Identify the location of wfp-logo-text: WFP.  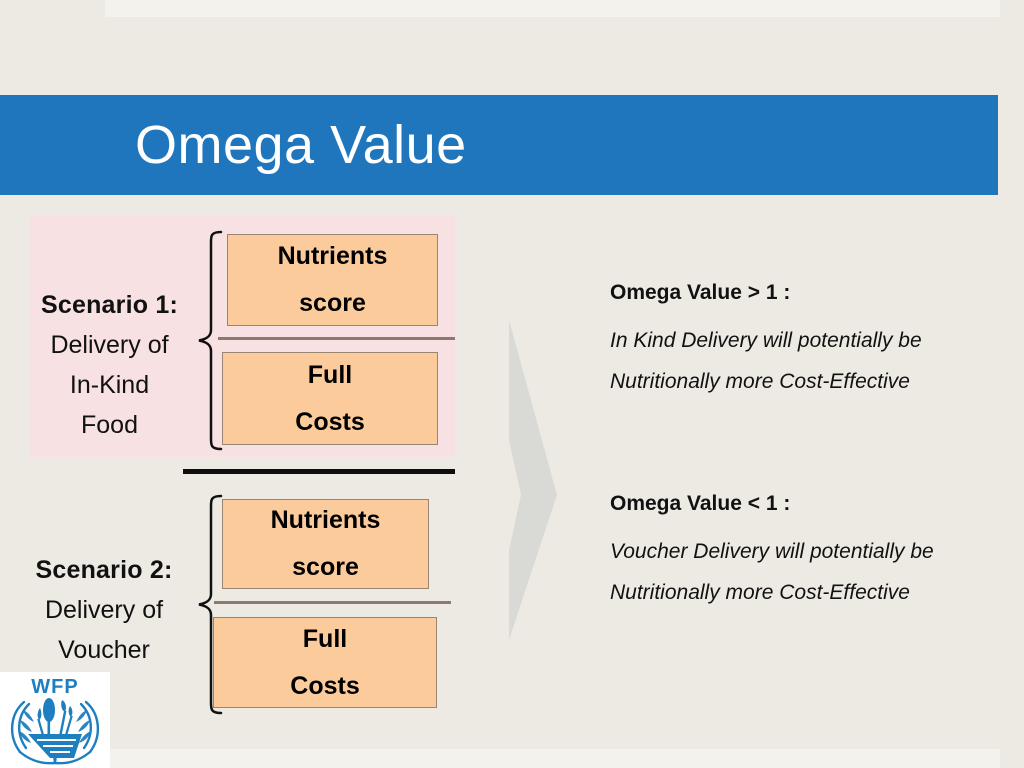
(55, 687).